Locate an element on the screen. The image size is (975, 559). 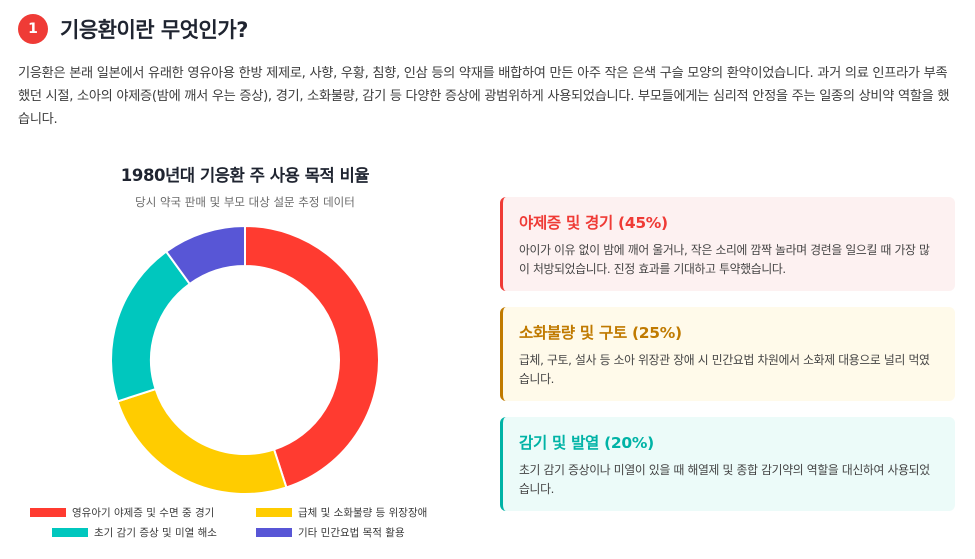
chart-subtitle: 당시 약국 판매 및 부모 대상 설문 추정 데이터 is located at coordinates (245, 202).